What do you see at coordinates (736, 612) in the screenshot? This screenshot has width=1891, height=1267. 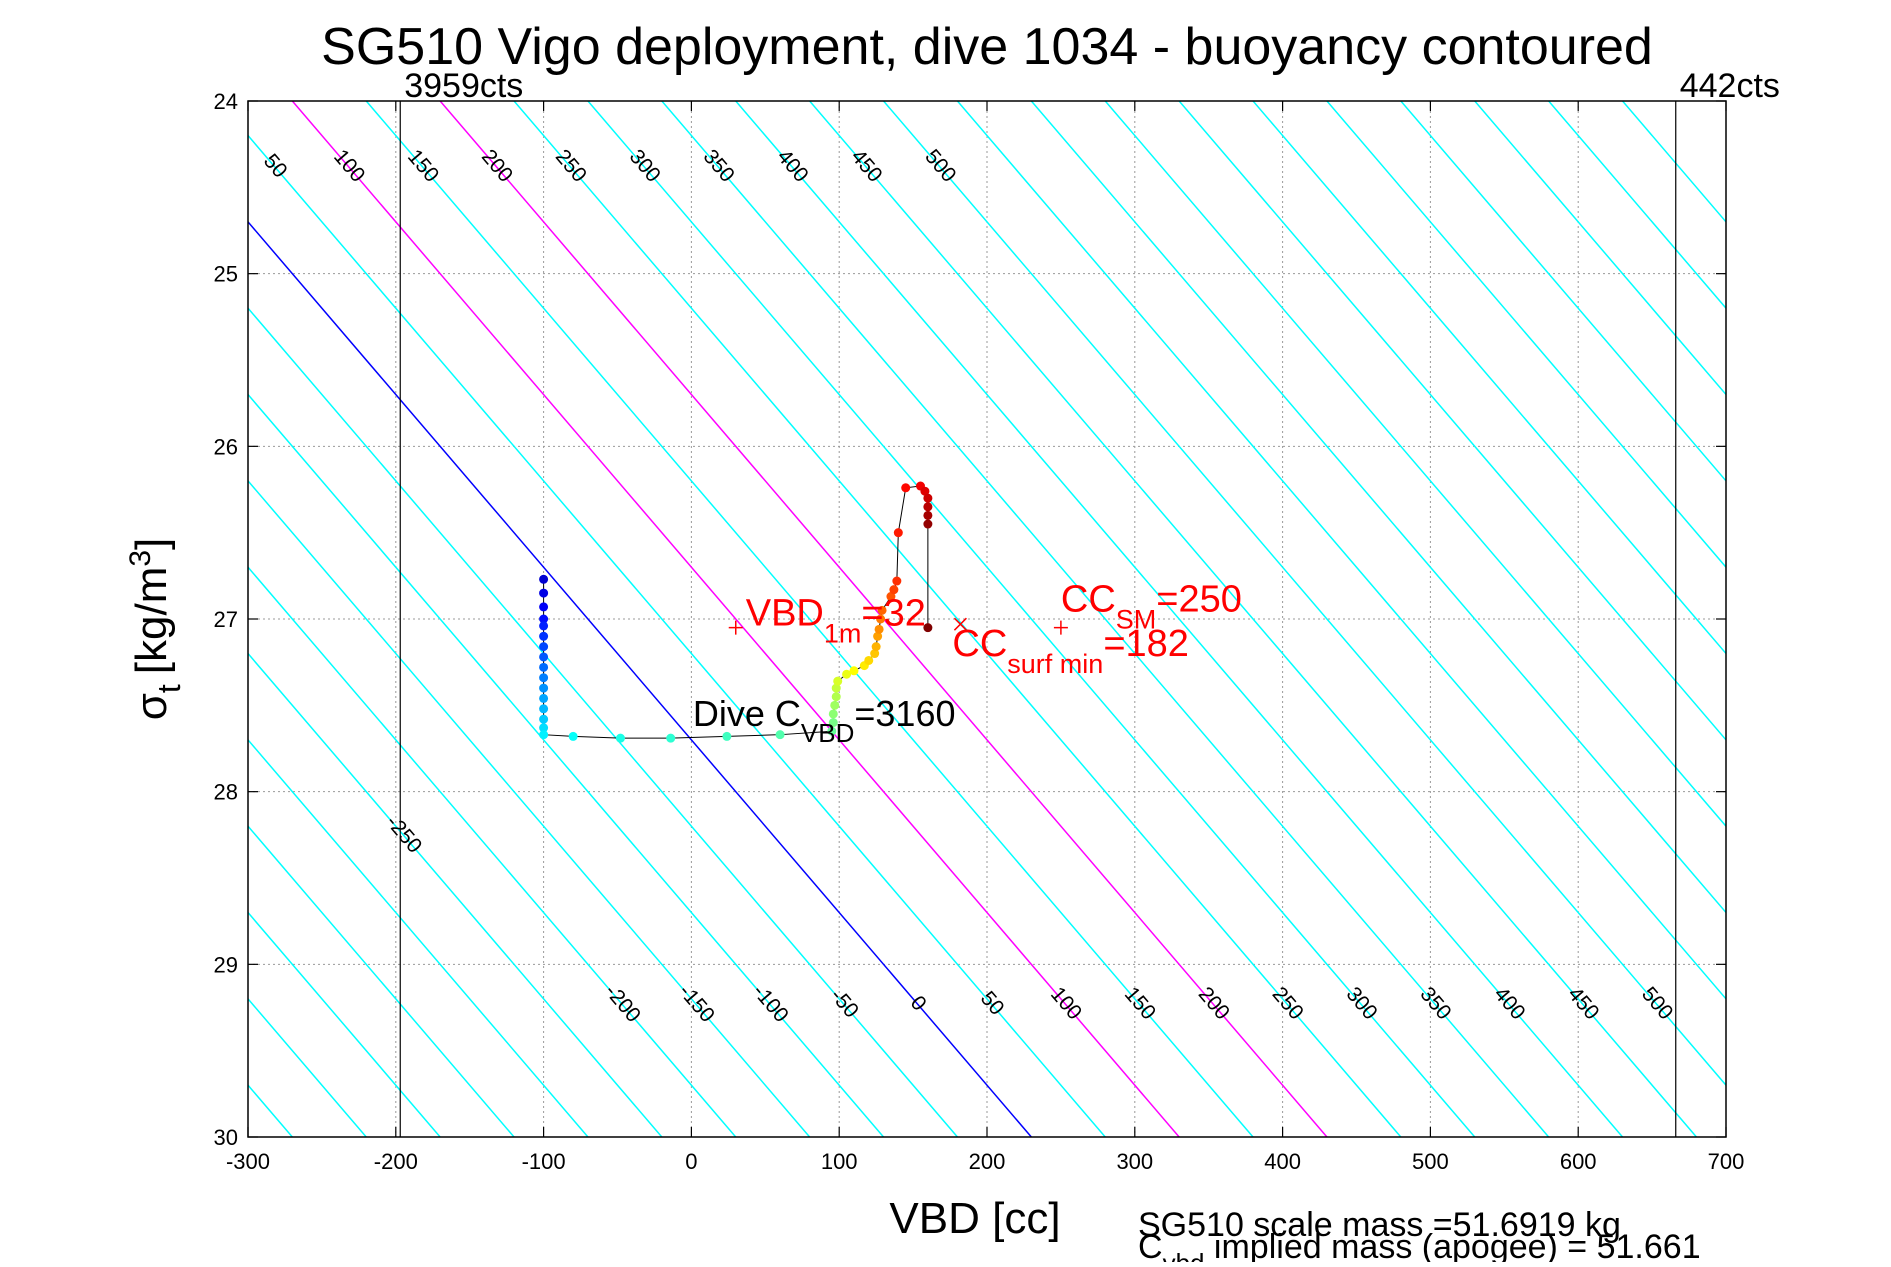 I see `dive-series` at bounding box center [736, 612].